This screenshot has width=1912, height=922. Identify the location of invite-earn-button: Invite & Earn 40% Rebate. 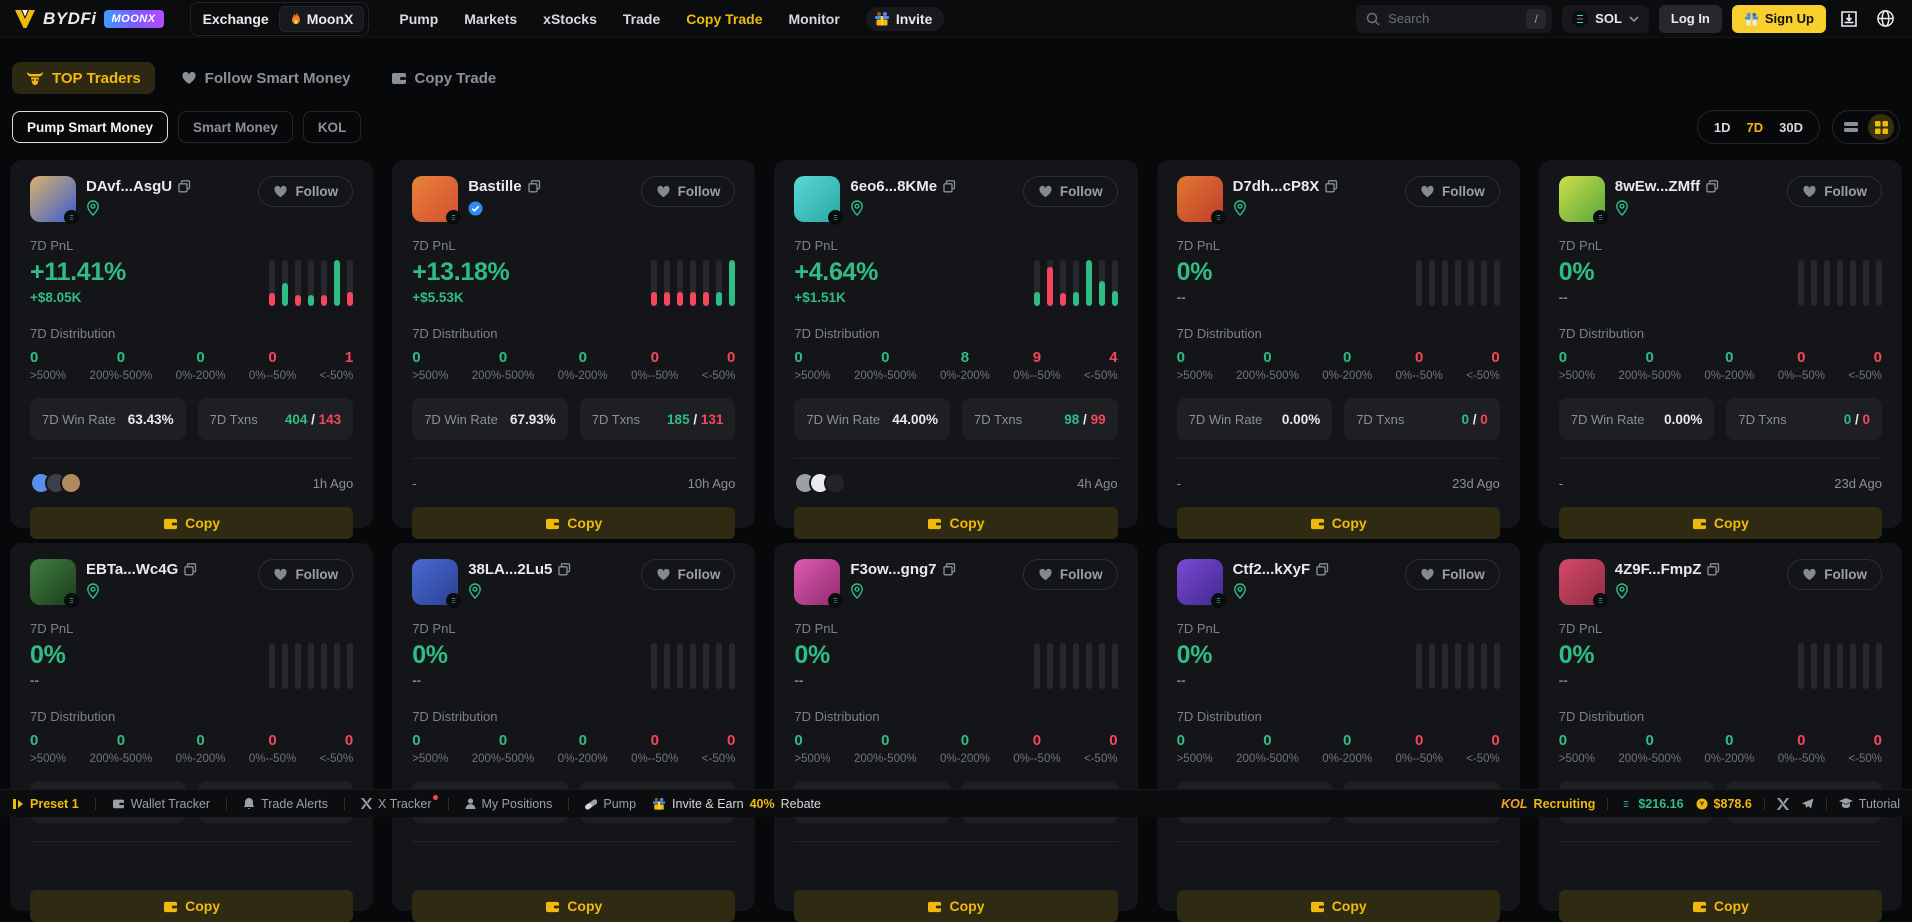
(736, 804).